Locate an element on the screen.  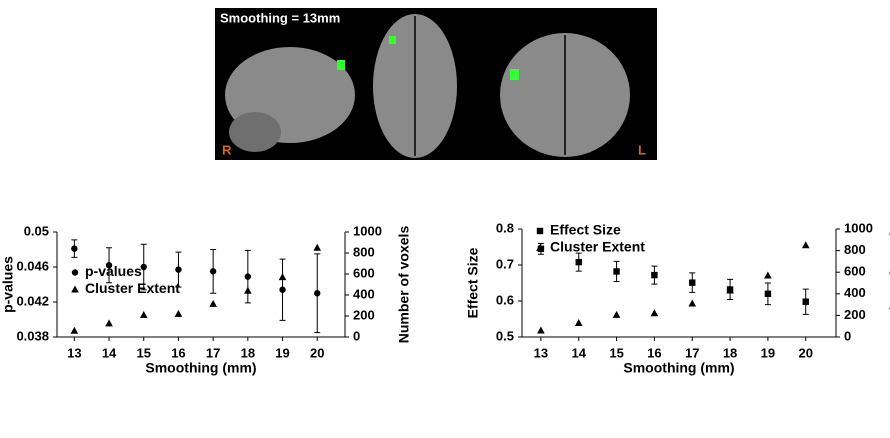
image-label: Smoothing = 13mm is located at coordinates (280, 17).